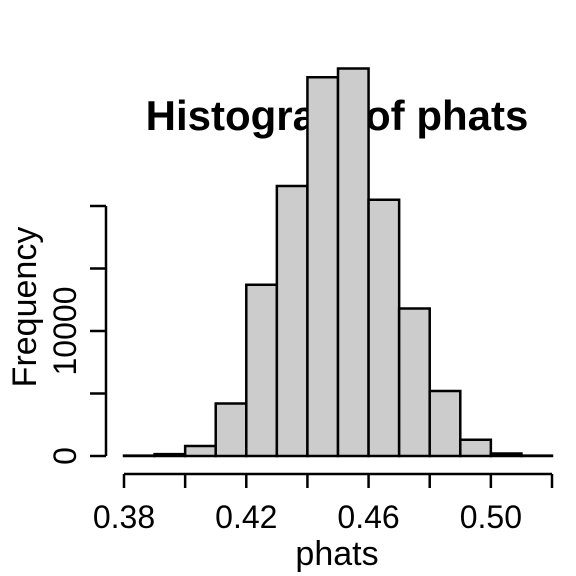 The height and width of the screenshot is (576, 576). What do you see at coordinates (25, 307) in the screenshot?
I see `y-axis-label: Frequency` at bounding box center [25, 307].